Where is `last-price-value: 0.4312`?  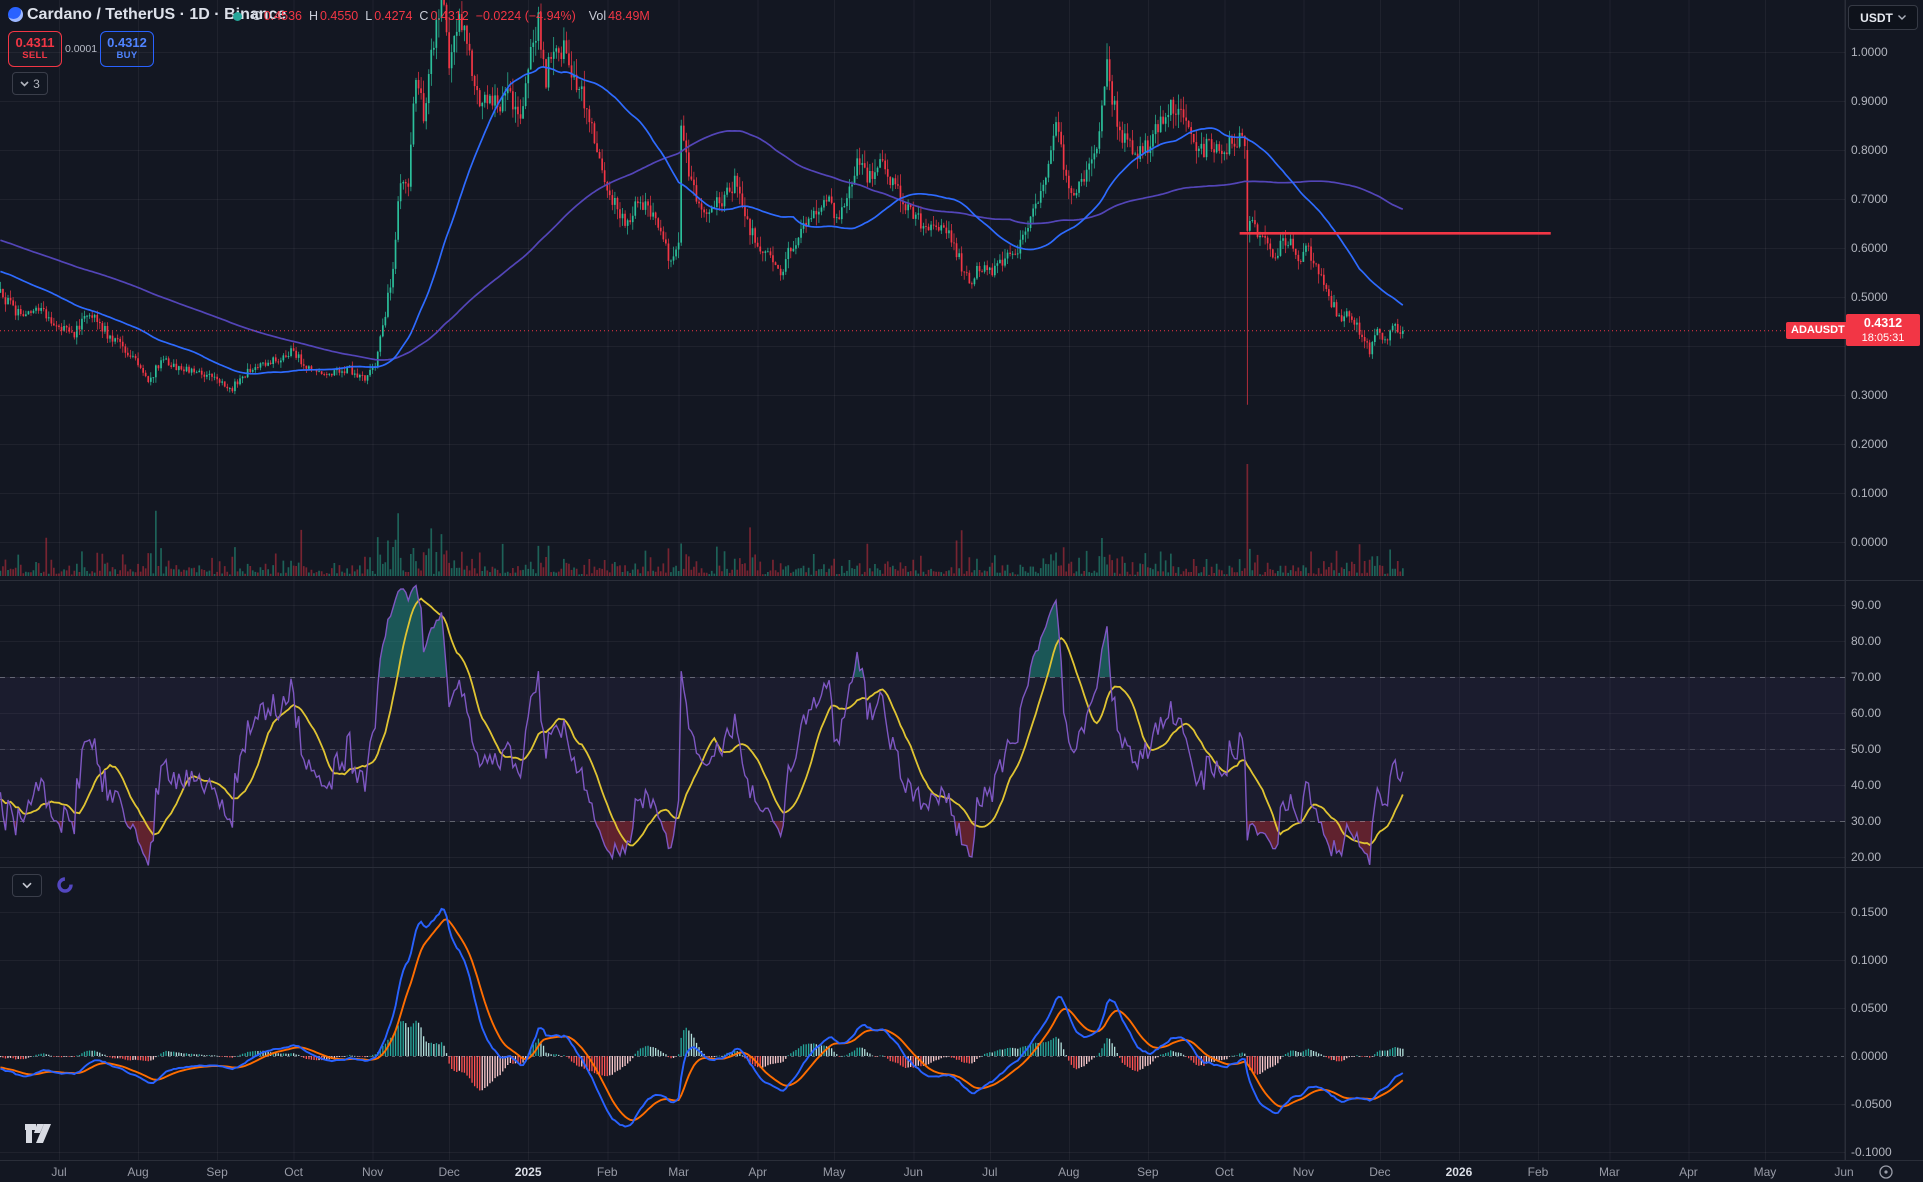
last-price-value: 0.4312 is located at coordinates (1883, 323).